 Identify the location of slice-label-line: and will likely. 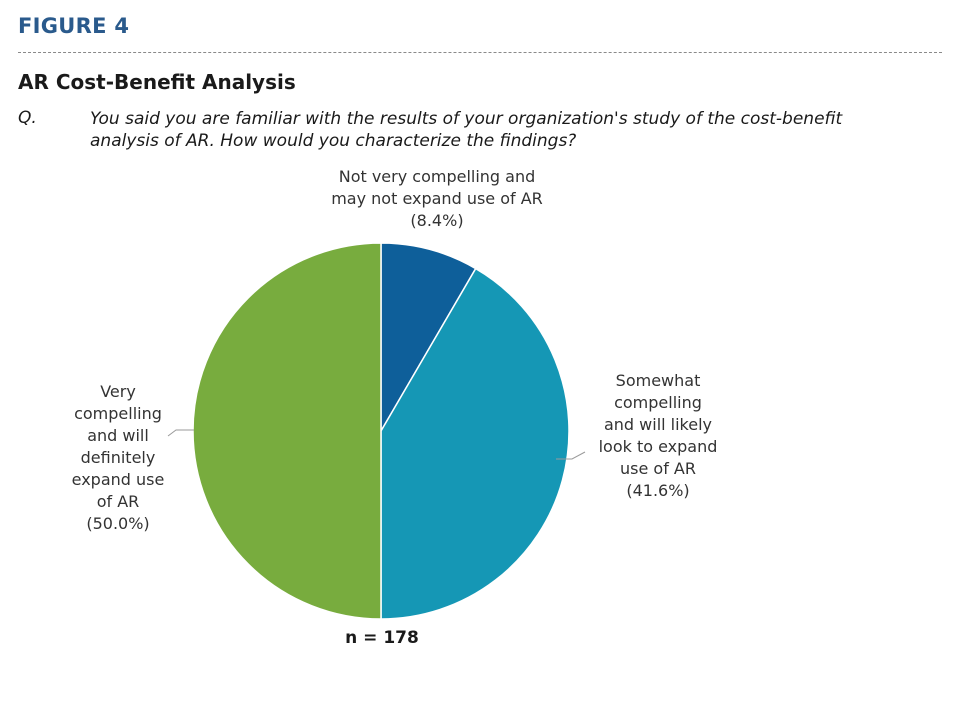
(658, 424).